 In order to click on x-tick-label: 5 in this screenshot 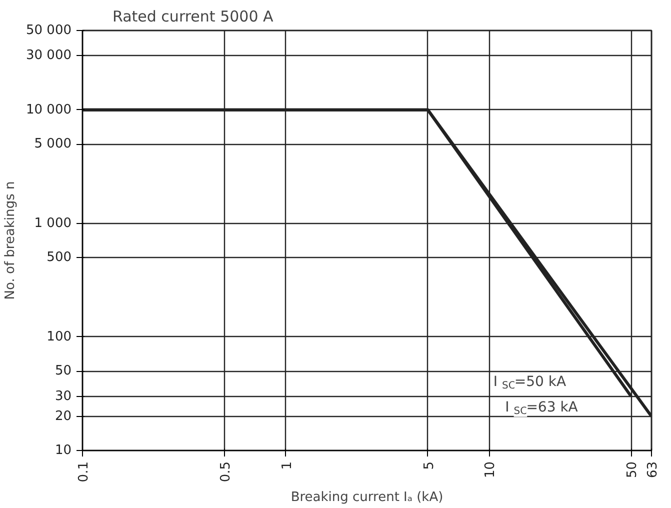, I will do `click(429, 465)`.